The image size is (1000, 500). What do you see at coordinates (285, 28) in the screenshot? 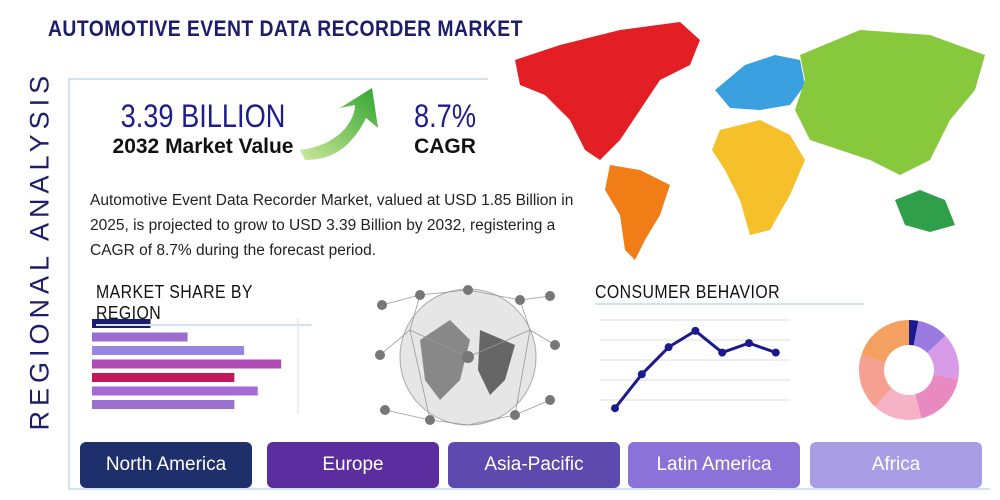
I see `page-title: AUTOMOTIVE EVENT DATA RECORDER MARKET` at bounding box center [285, 28].